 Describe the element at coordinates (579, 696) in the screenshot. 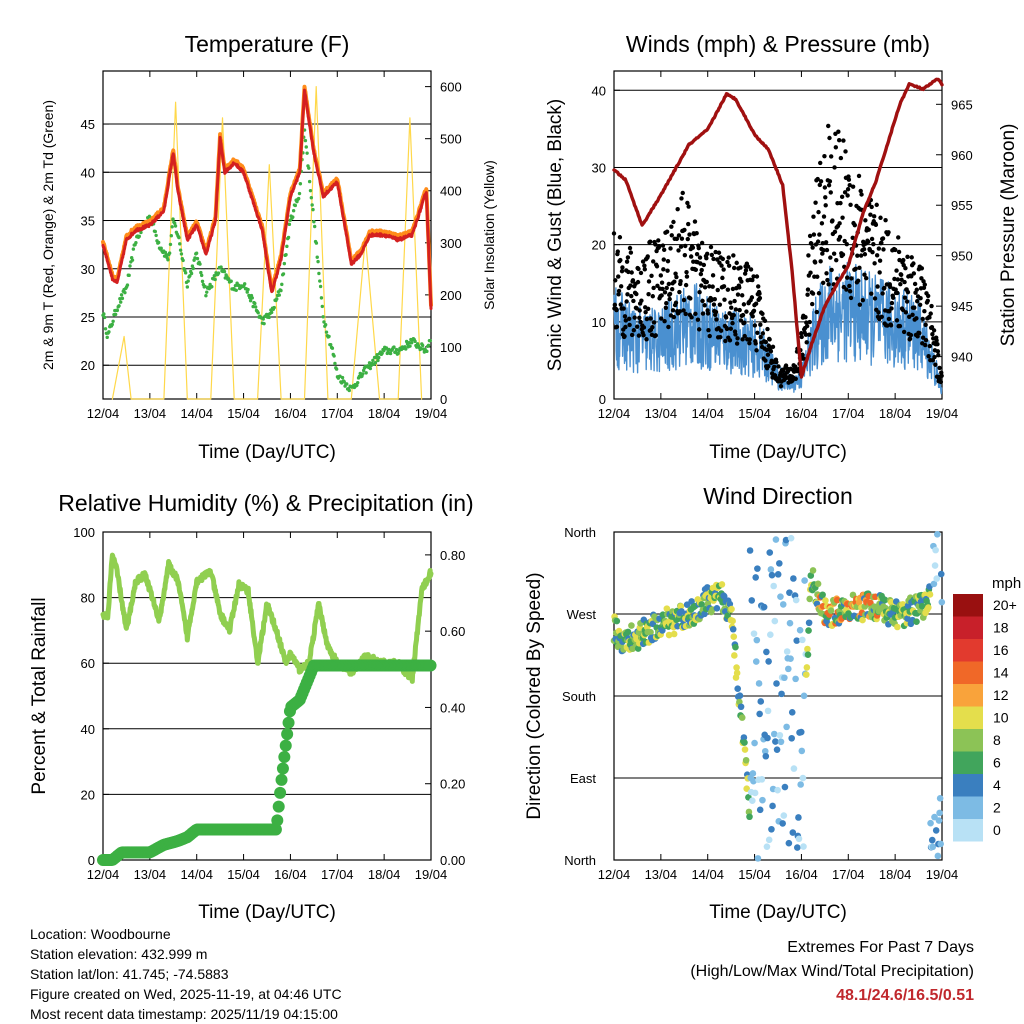

I see `wind-direction-y-tick-label: South` at that location.